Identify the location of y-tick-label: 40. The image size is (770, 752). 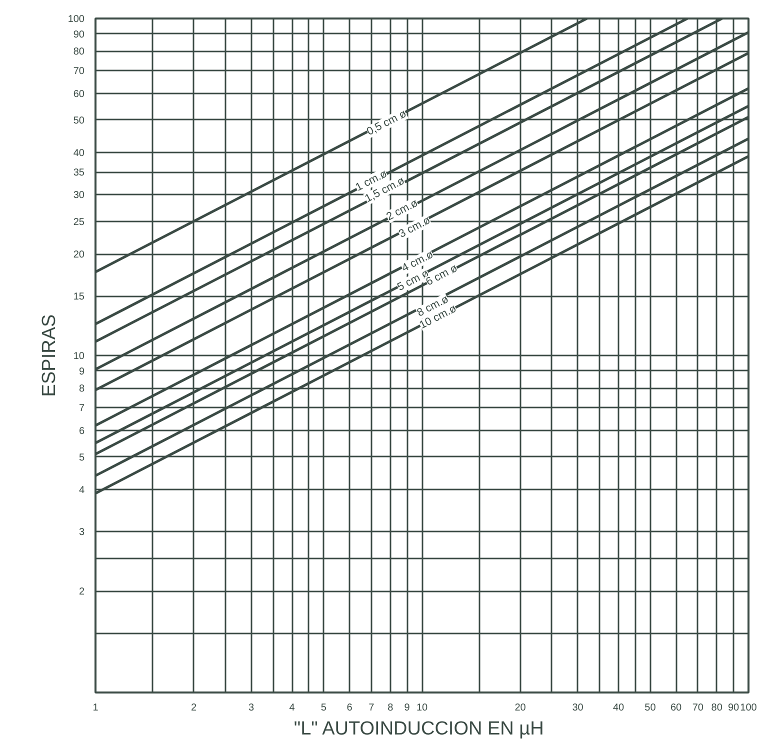
(79, 154).